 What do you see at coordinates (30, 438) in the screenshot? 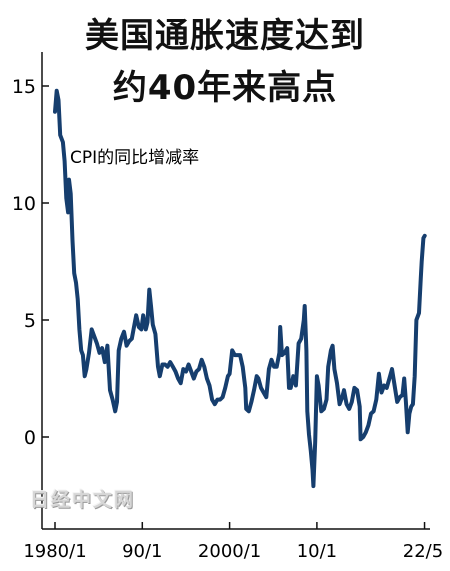
I see `y-tick-label: 0` at bounding box center [30, 438].